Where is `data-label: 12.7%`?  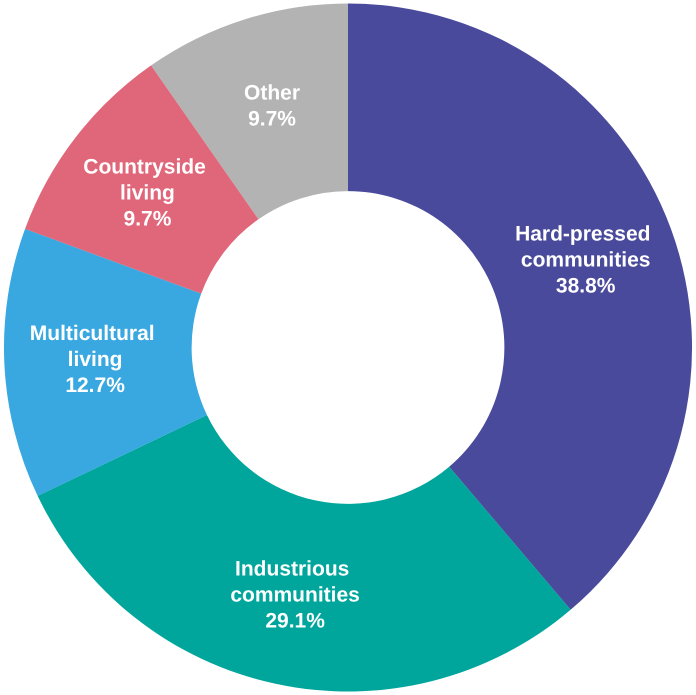 data-label: 12.7% is located at coordinates (95, 385).